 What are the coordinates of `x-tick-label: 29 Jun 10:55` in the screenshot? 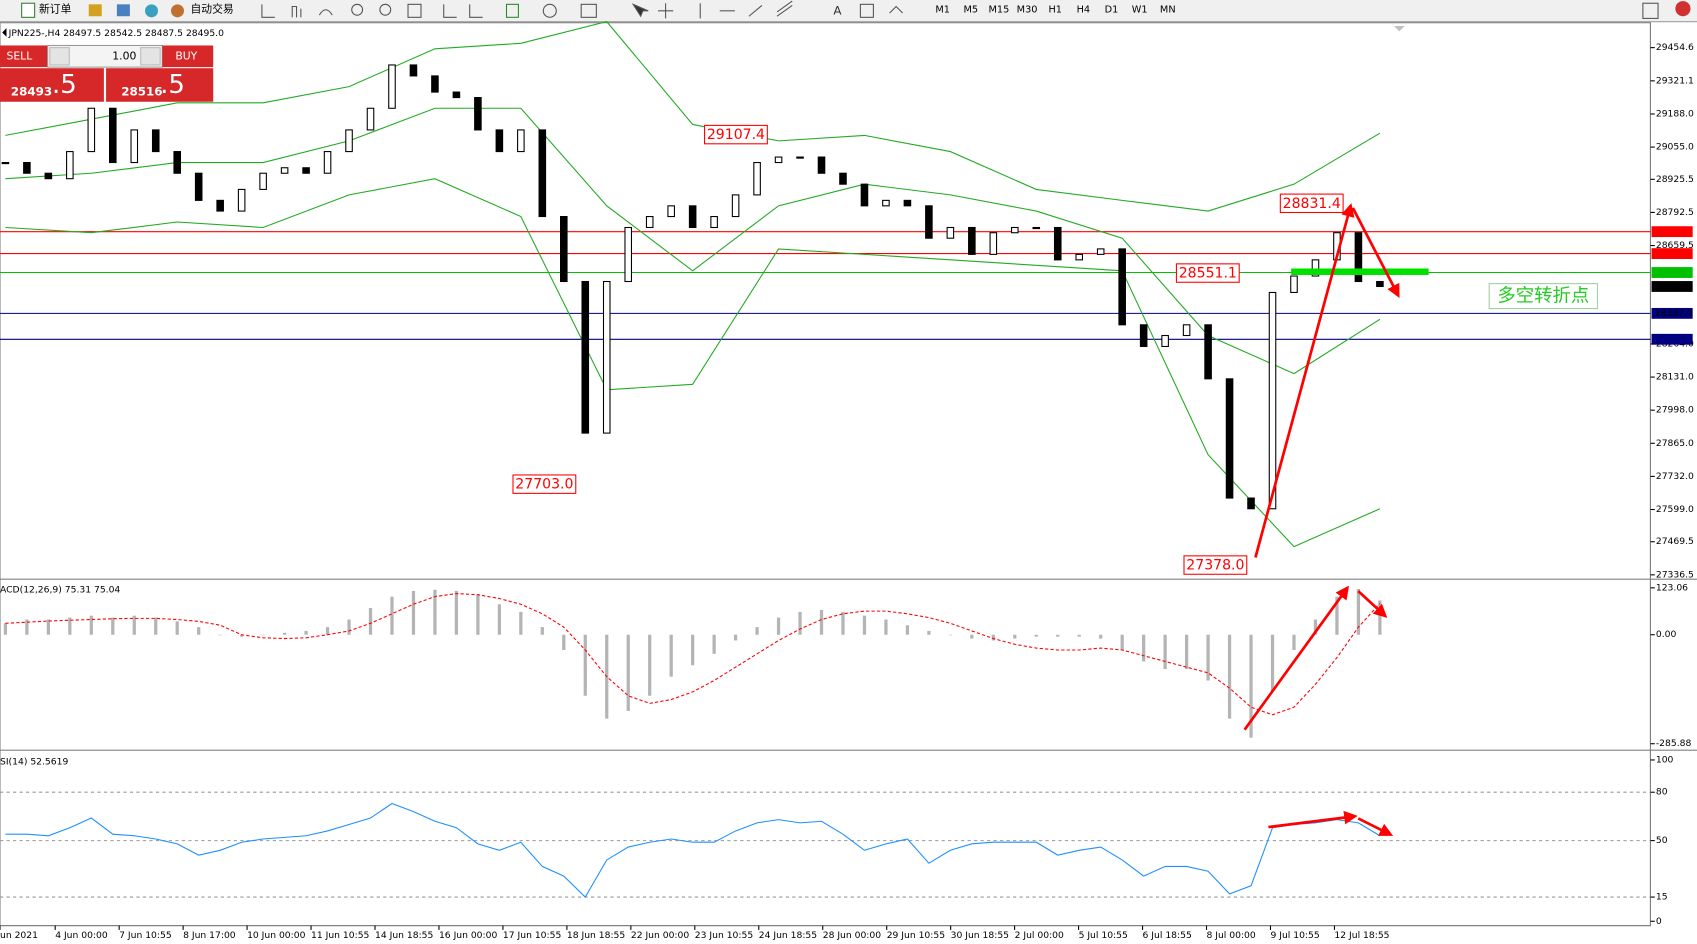 It's located at (916, 935).